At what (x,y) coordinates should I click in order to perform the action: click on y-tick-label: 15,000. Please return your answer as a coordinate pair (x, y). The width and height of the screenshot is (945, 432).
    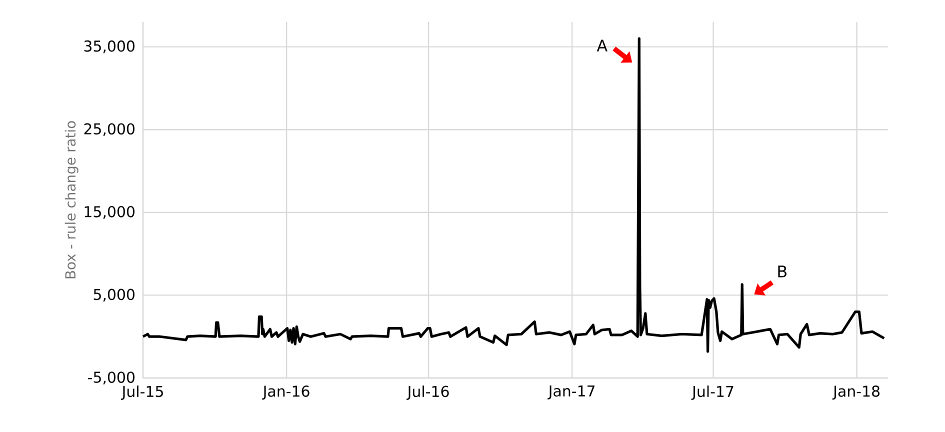
    Looking at the image, I should click on (109, 212).